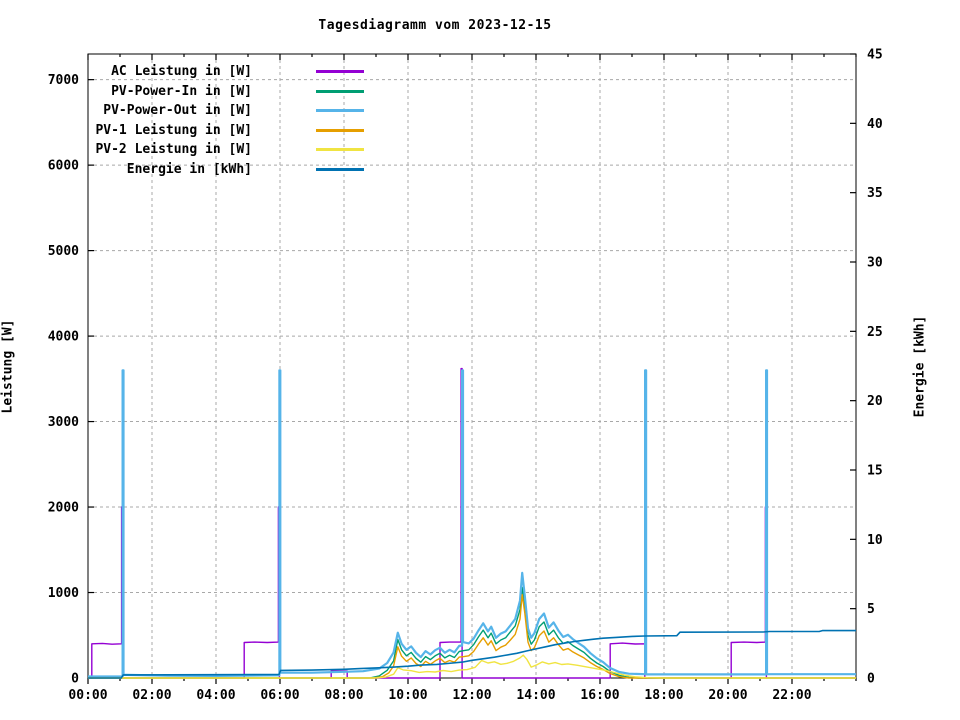 This screenshot has height=720, width=960. I want to click on y-tick-label-right: 10, so click(875, 540).